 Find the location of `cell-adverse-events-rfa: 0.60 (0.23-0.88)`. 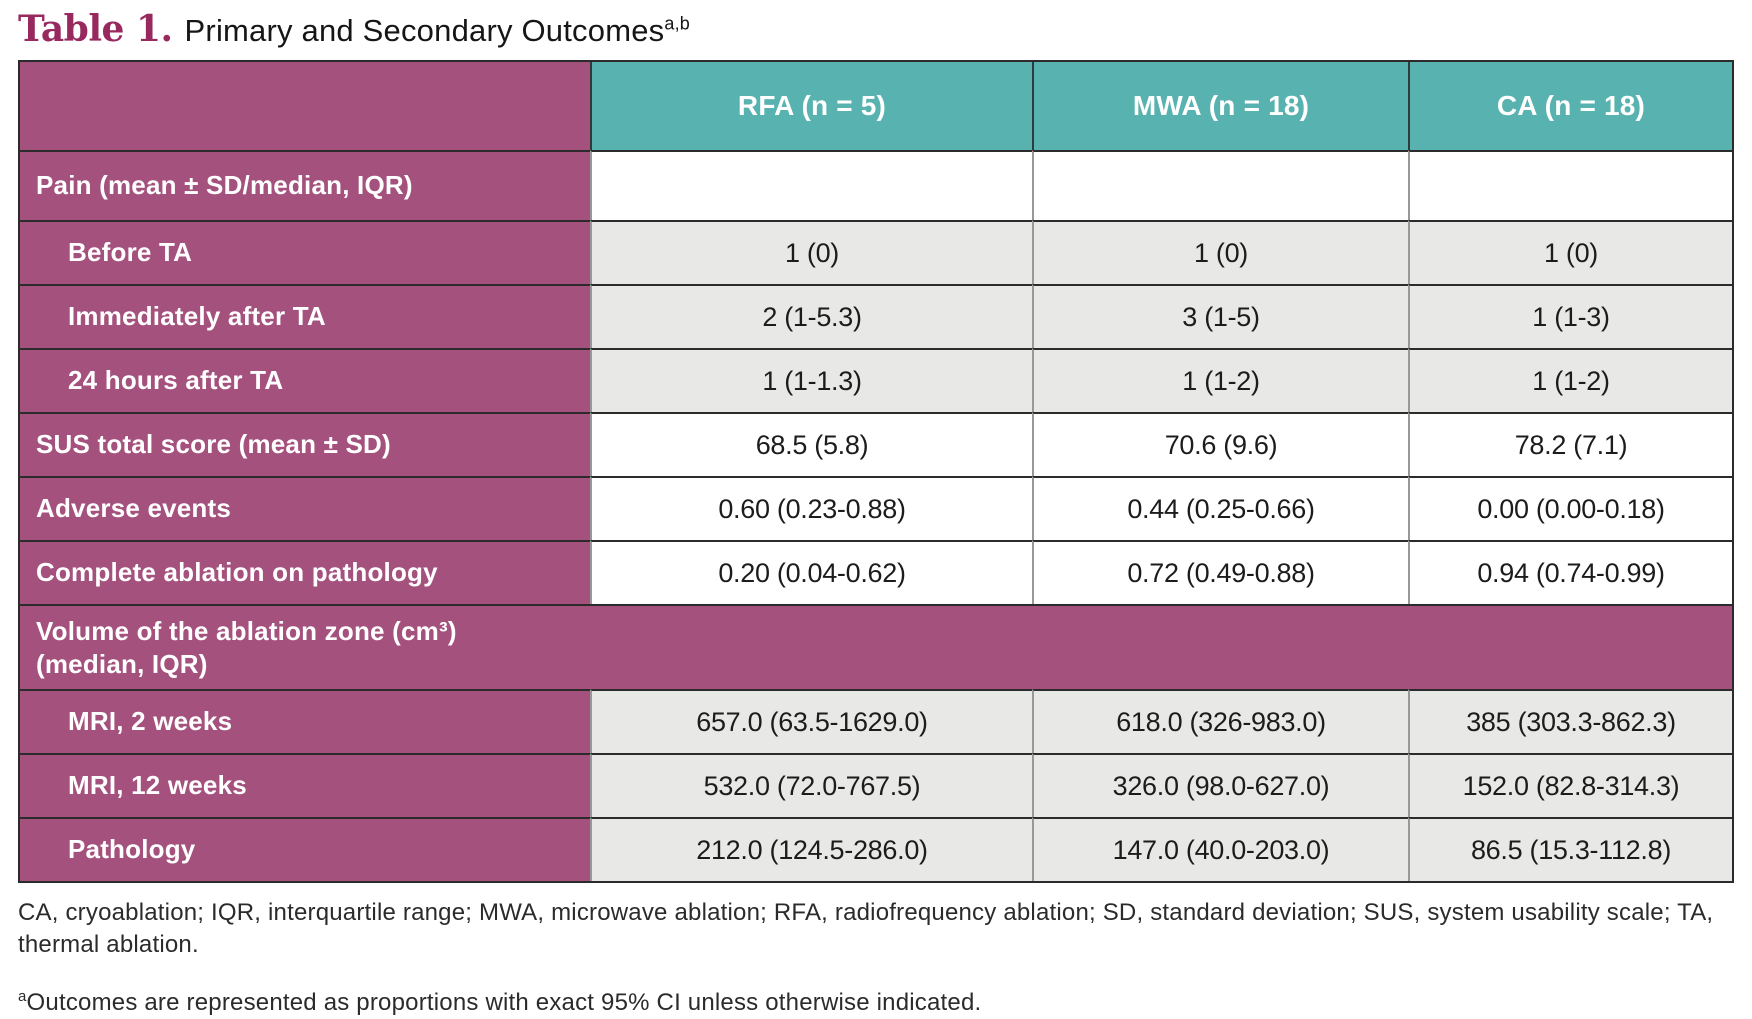

cell-adverse-events-rfa: 0.60 (0.23-0.88) is located at coordinates (811, 508).